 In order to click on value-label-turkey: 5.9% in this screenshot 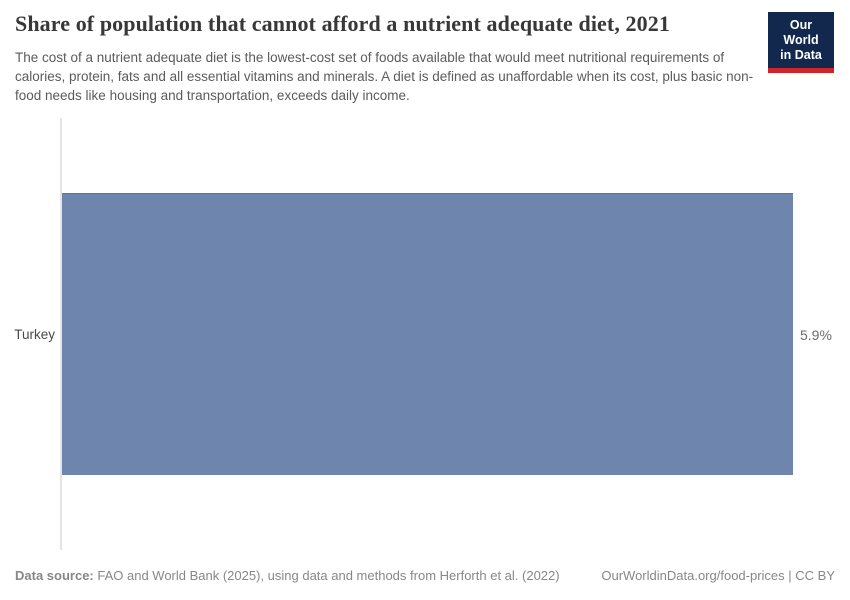, I will do `click(816, 335)`.